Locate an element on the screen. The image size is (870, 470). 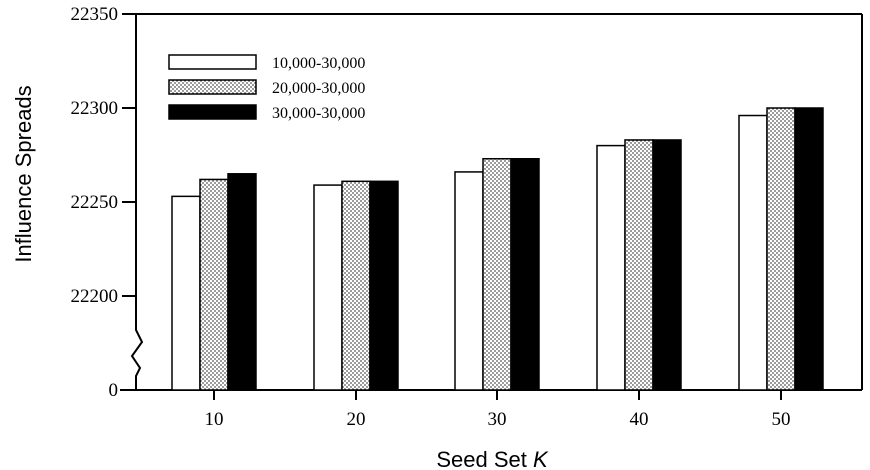
legend-swatch-30,000-30,000 is located at coordinates (212, 112).